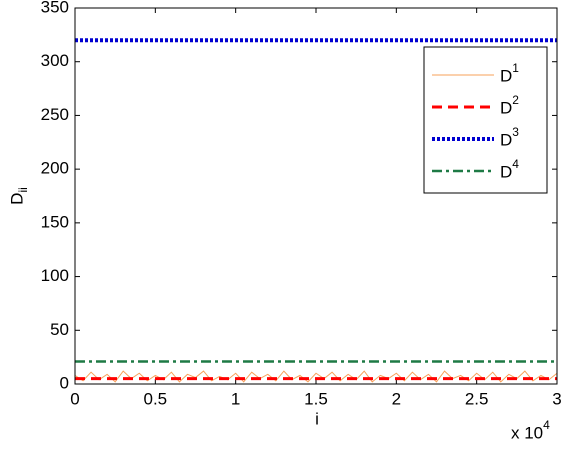  What do you see at coordinates (55, 275) in the screenshot?
I see `y-tick-label: 100` at bounding box center [55, 275].